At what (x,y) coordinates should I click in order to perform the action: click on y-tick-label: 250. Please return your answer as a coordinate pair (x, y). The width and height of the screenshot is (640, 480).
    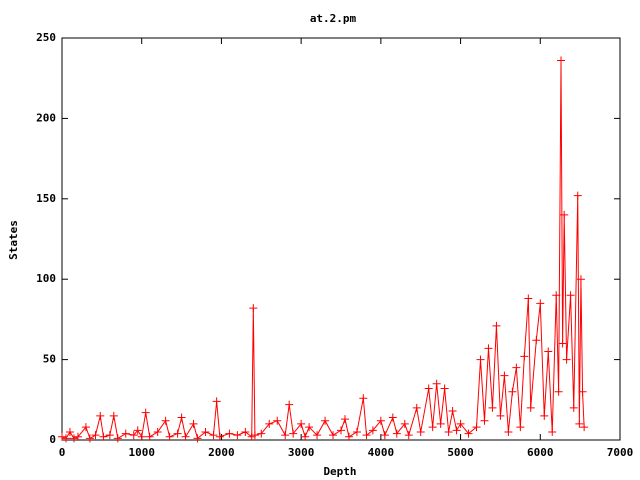
    Looking at the image, I should click on (46, 37).